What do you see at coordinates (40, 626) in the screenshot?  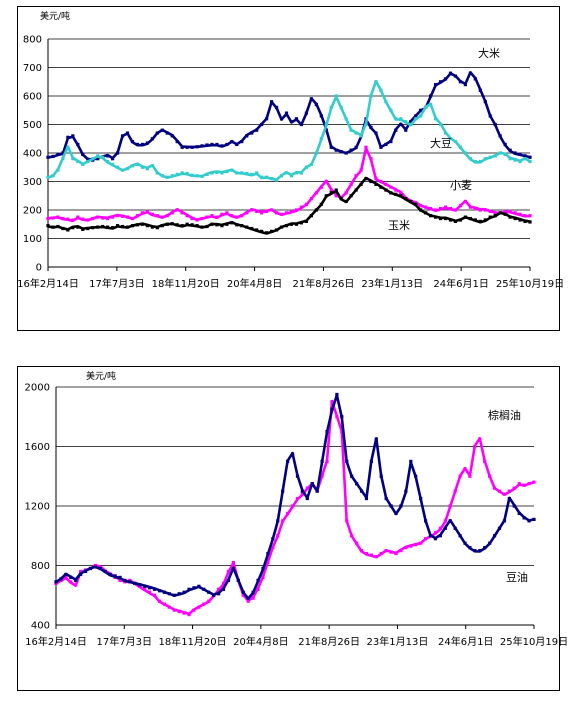 I see `y-tick-label: 400` at bounding box center [40, 626].